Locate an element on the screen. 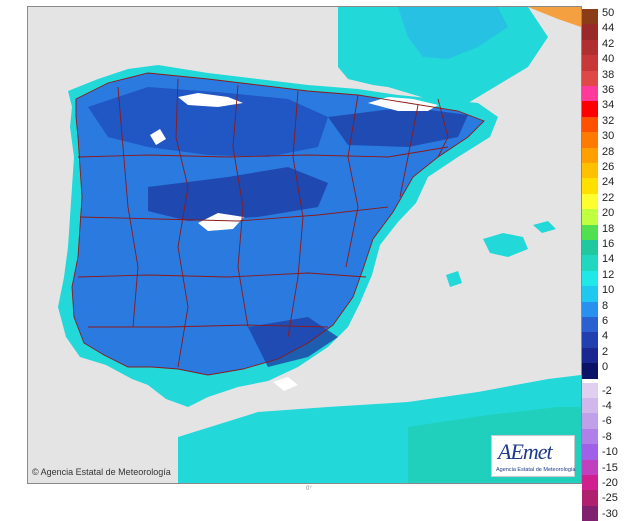  aemet-logo-subtitle: Agencia Estatal de Meteorología is located at coordinates (536, 470).